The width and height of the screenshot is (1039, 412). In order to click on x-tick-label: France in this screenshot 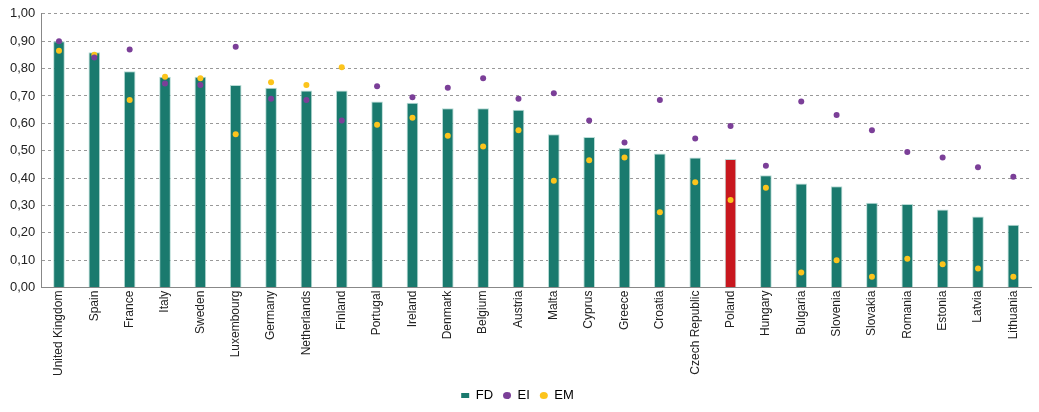, I will do `click(128, 309)`.